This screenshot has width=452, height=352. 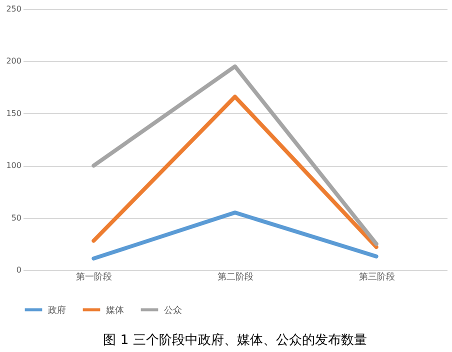 I want to click on legend-label: 政府, so click(x=57, y=310).